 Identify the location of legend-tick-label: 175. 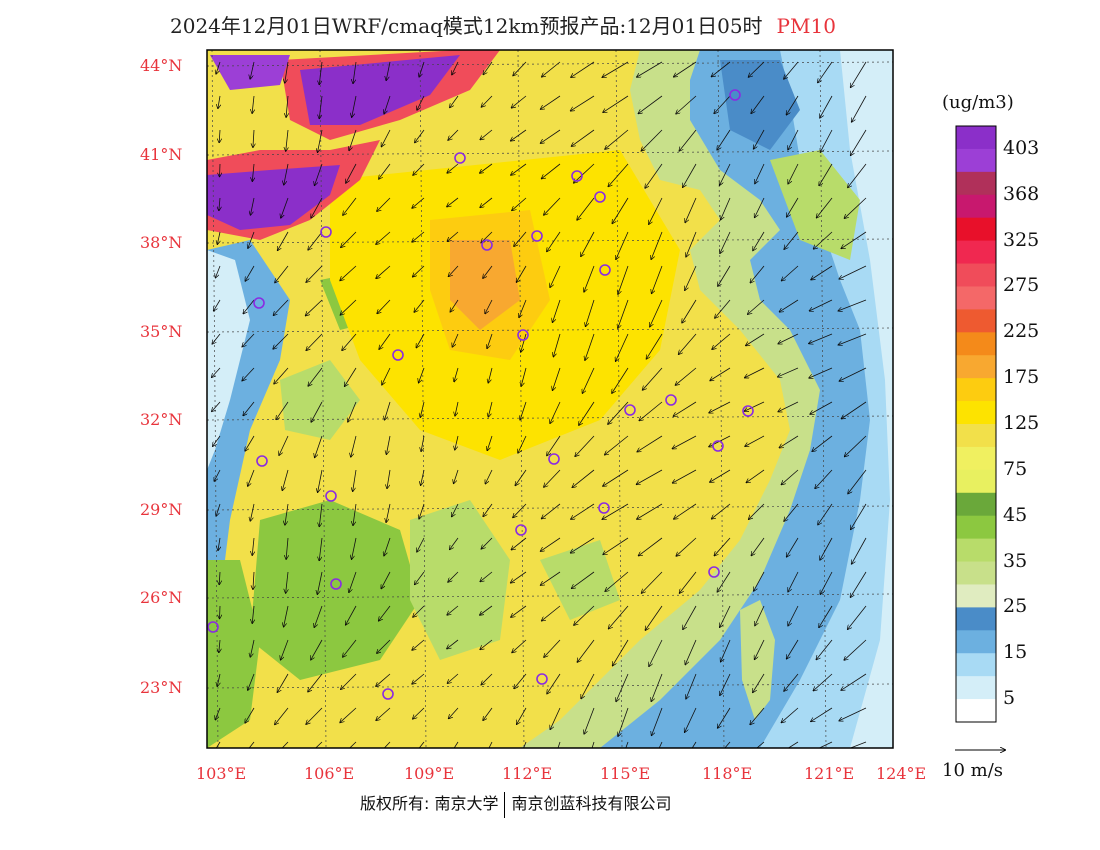
(1021, 377).